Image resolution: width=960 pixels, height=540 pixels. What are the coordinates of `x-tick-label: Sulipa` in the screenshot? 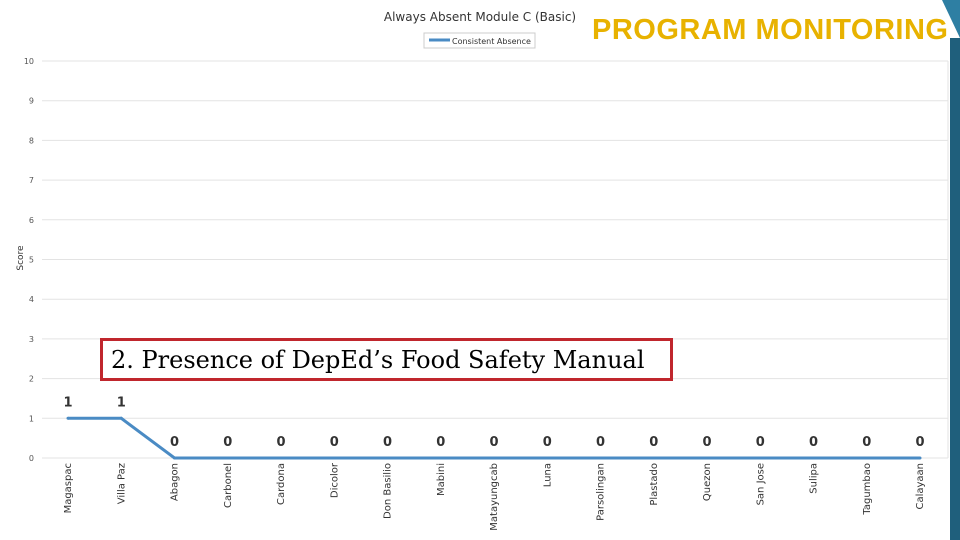 It's located at (814, 478).